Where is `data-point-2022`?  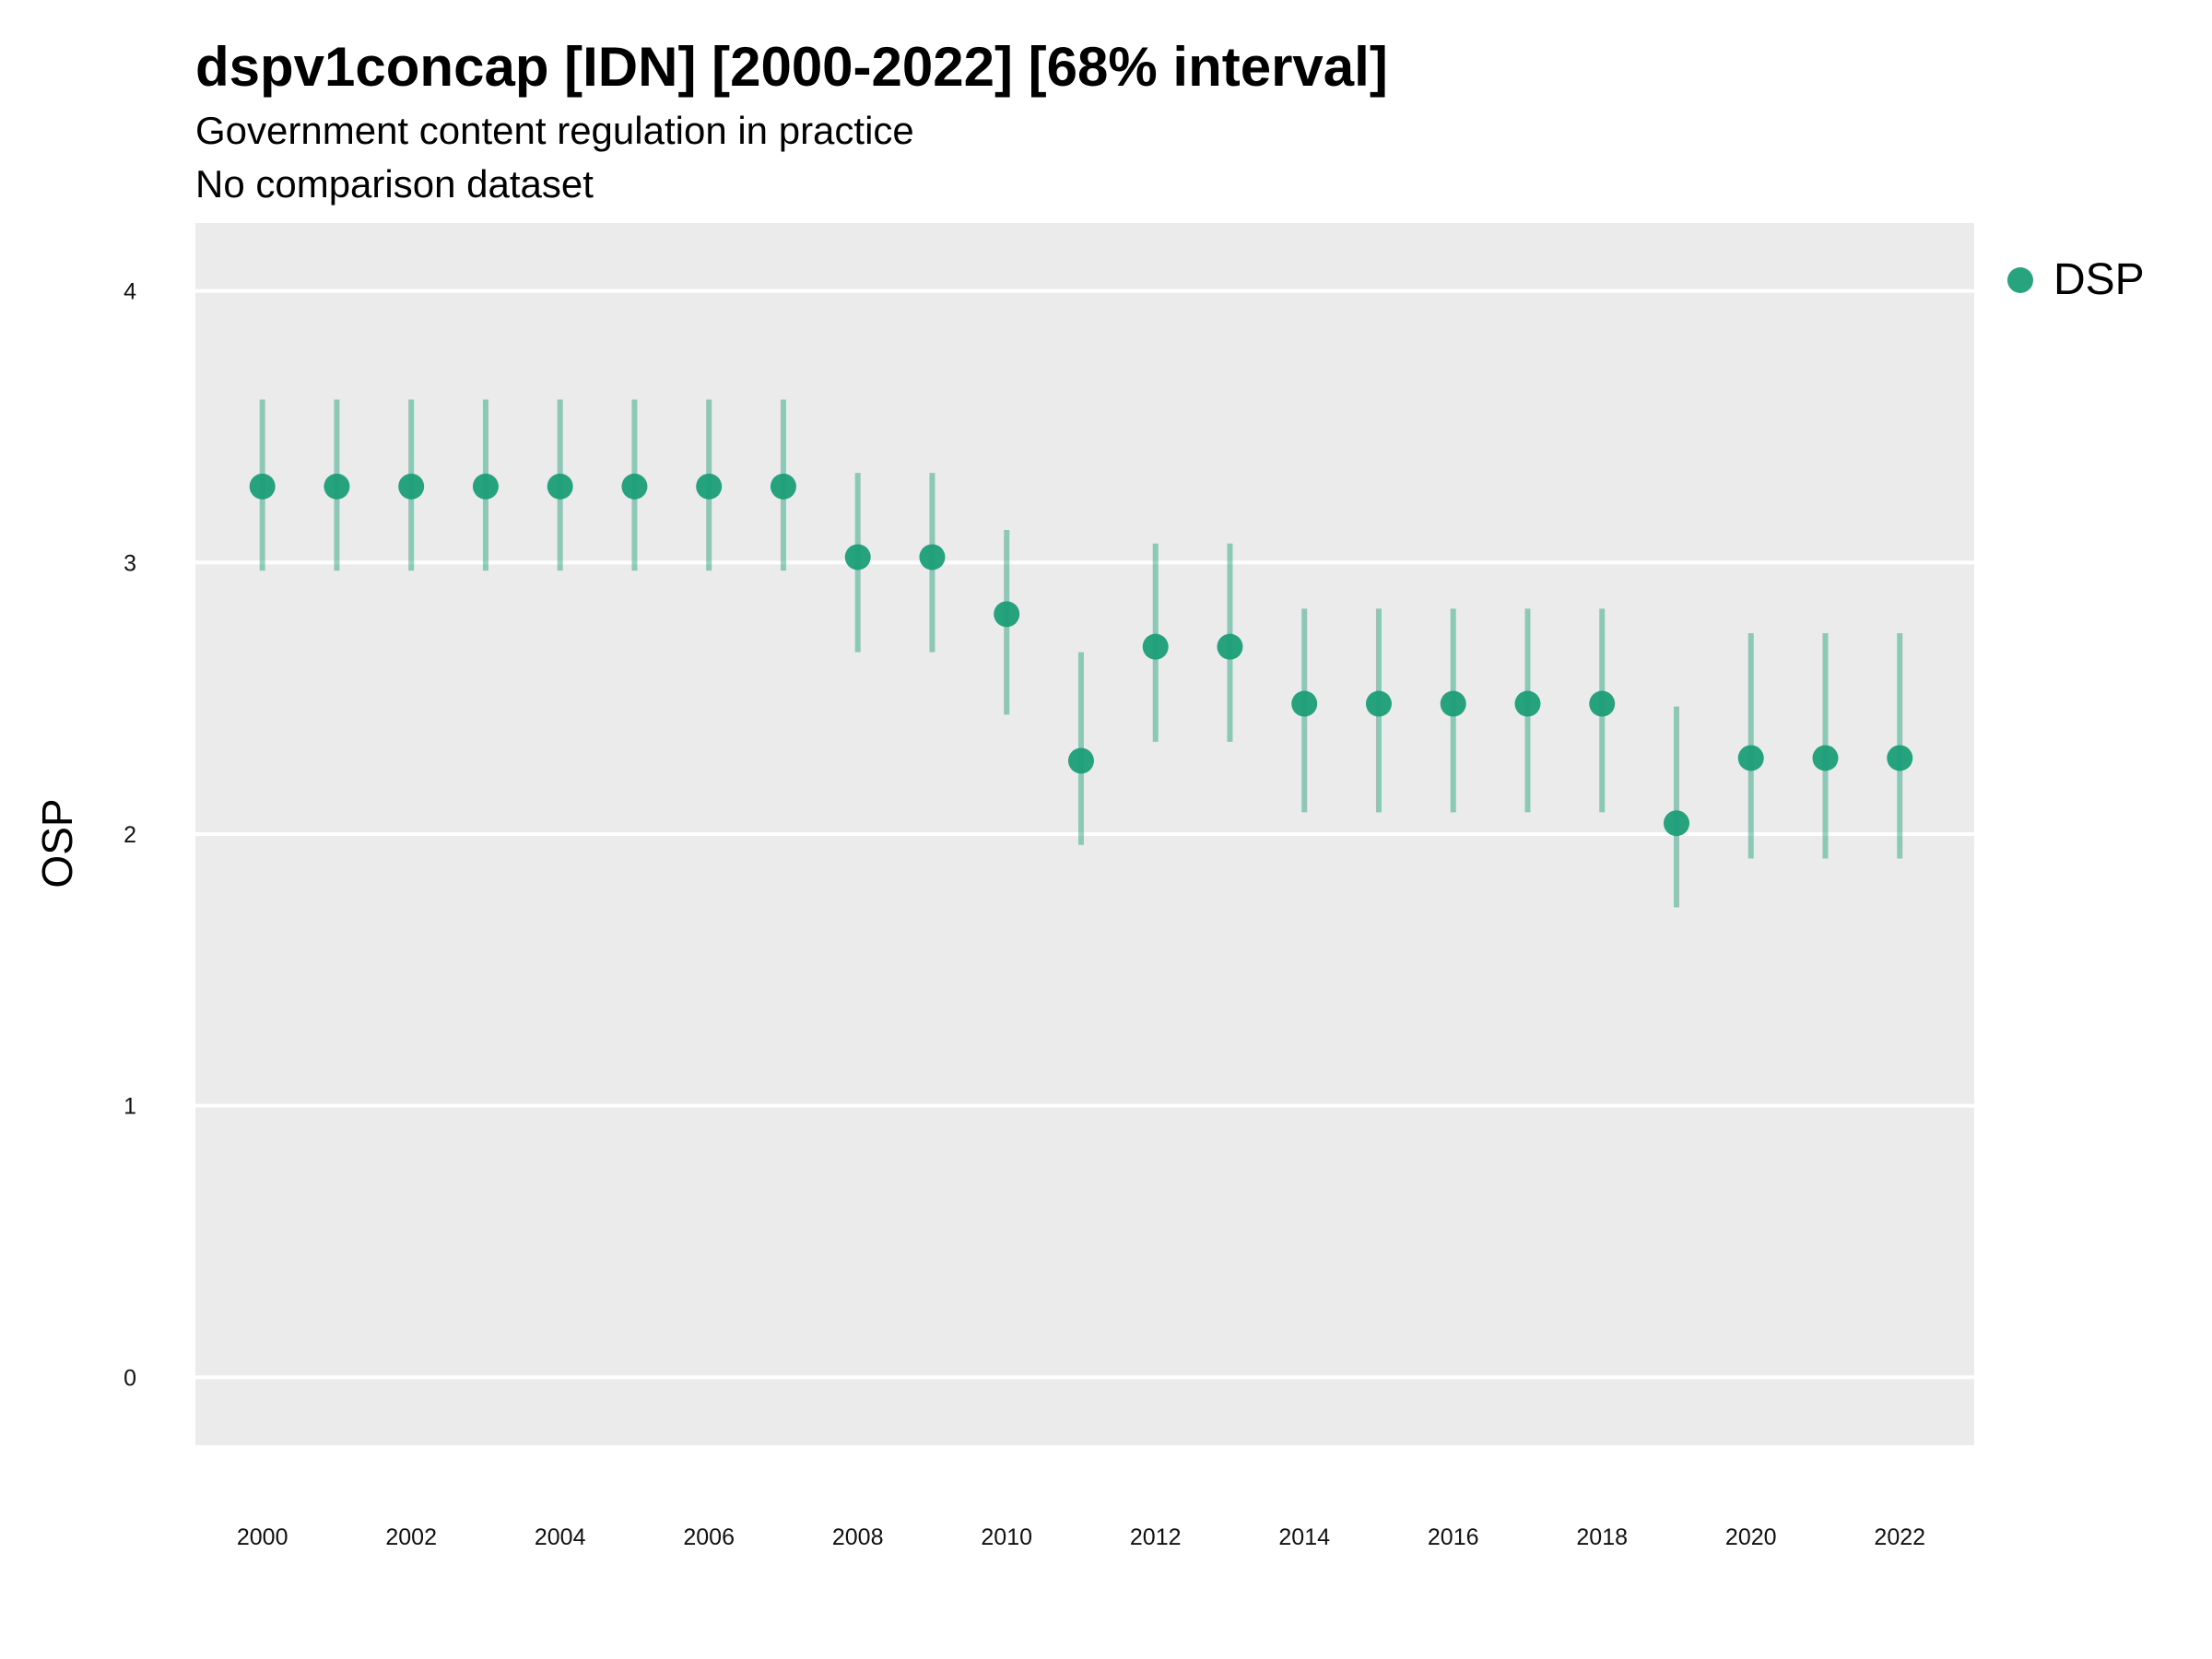 data-point-2022 is located at coordinates (1900, 758).